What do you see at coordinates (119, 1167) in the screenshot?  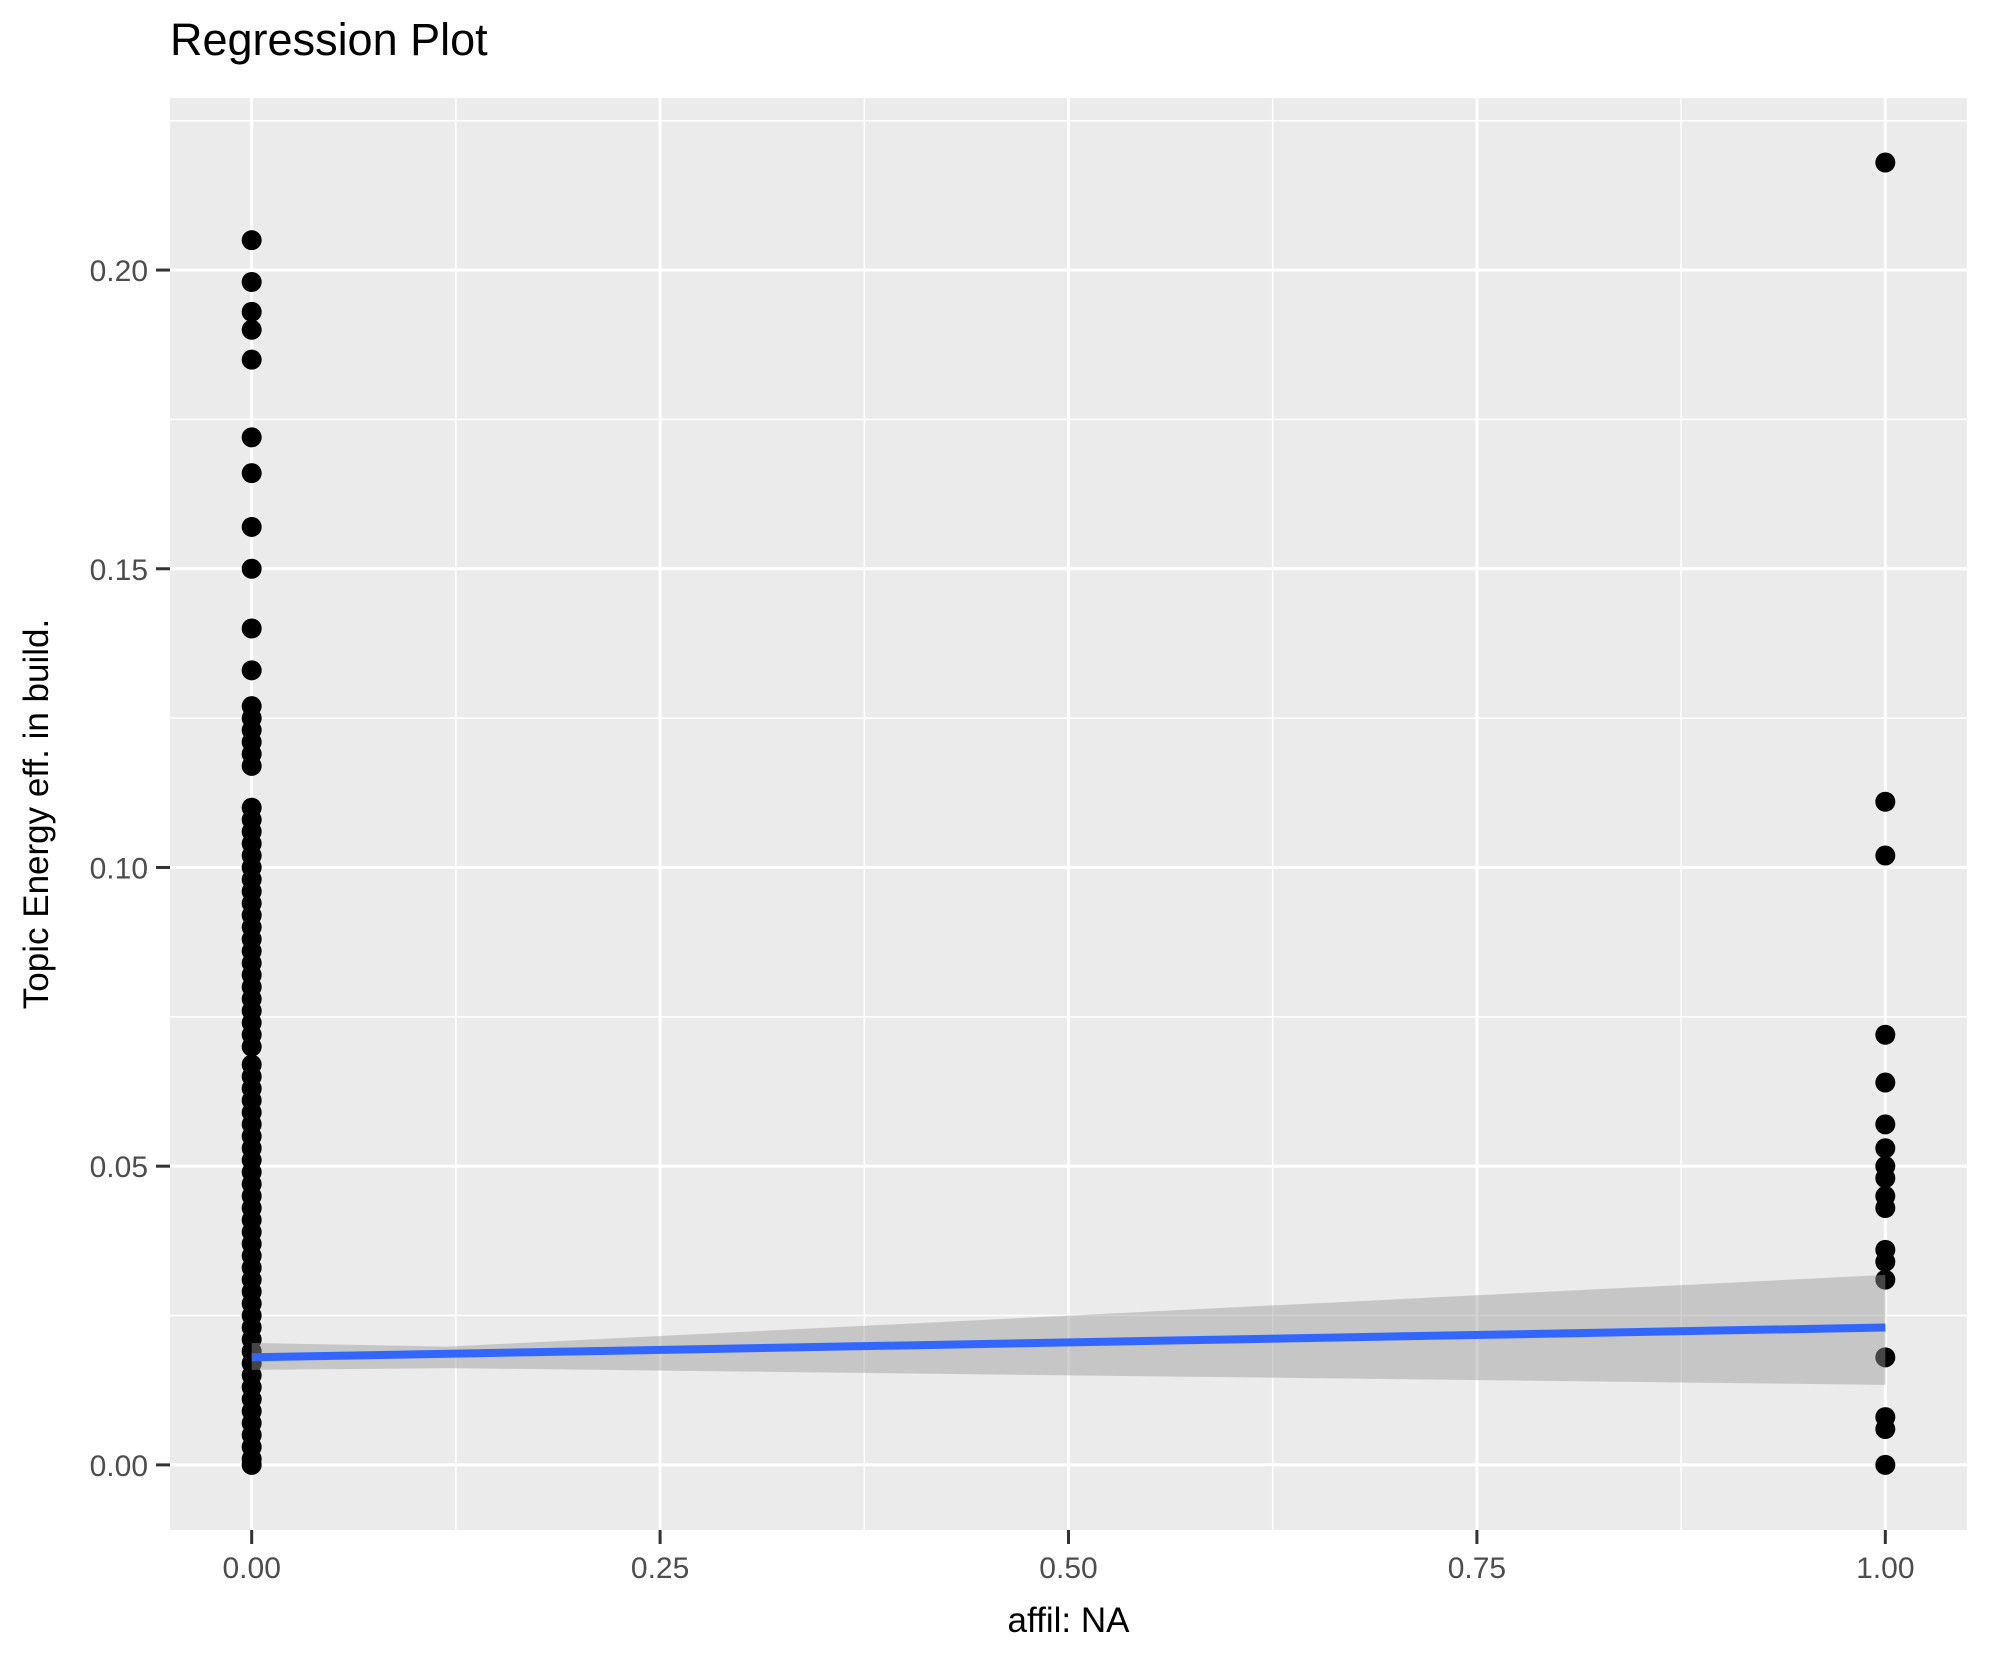 I see `y-tick-label: 0.05` at bounding box center [119, 1167].